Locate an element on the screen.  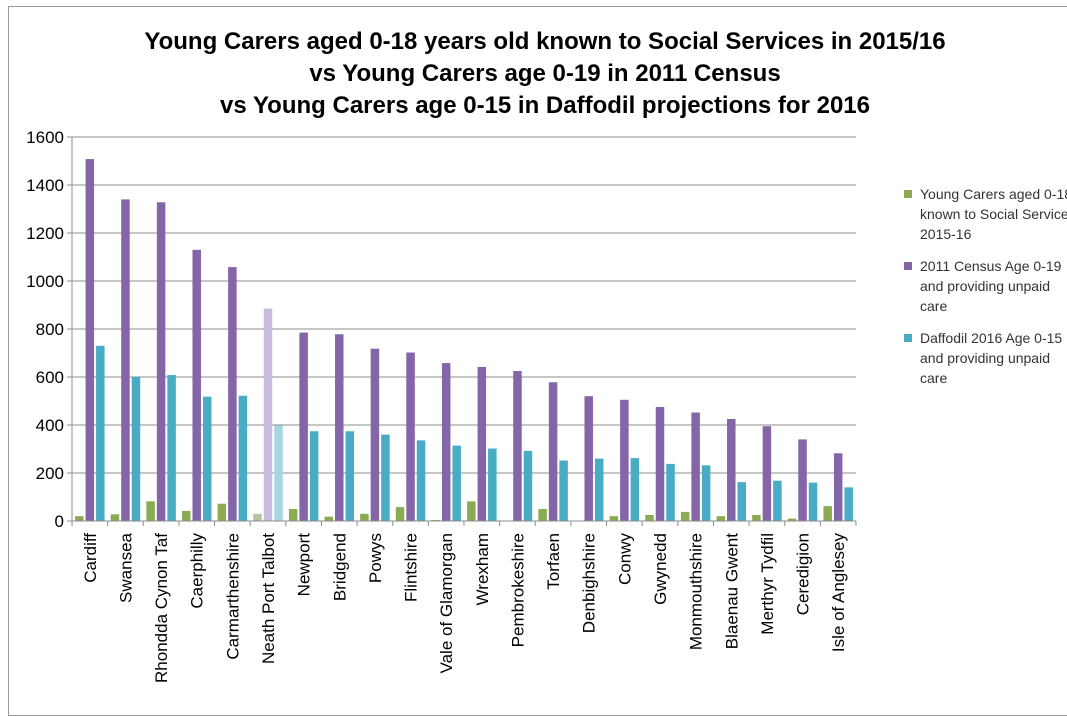
bar-flintshire-s1 is located at coordinates (400, 514).